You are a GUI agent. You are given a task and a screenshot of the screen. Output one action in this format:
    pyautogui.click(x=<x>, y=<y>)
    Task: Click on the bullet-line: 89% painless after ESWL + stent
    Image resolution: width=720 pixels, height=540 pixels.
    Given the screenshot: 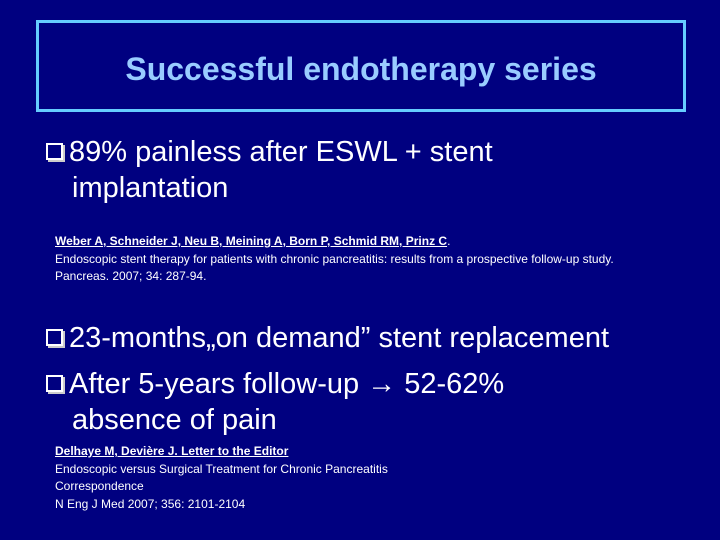 What is the action you would take?
    pyautogui.click(x=269, y=152)
    